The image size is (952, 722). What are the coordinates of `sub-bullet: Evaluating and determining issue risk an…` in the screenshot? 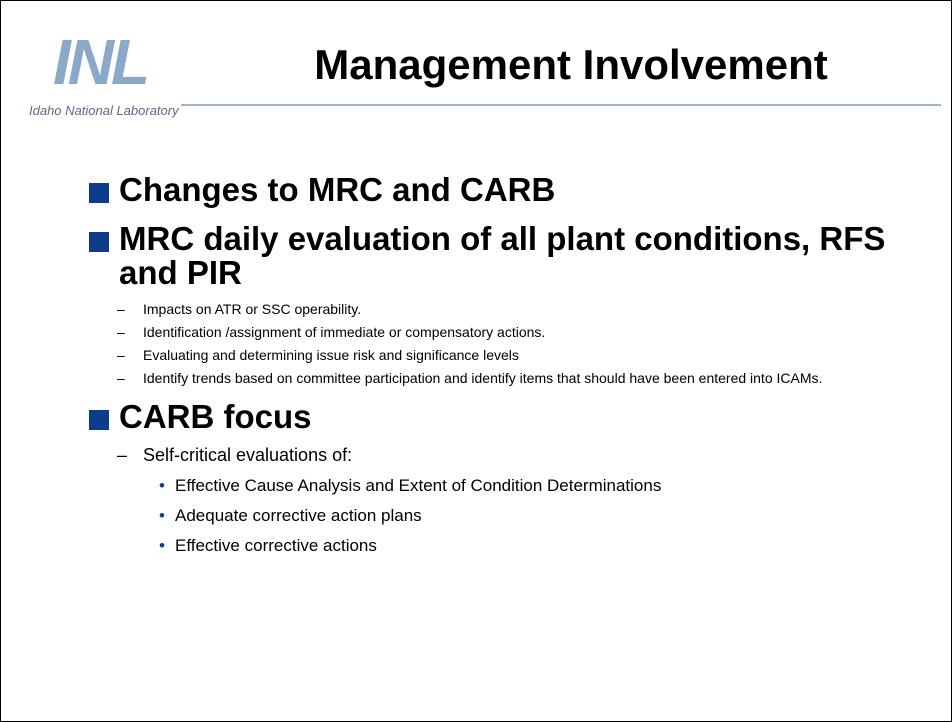 It's located at (503, 355).